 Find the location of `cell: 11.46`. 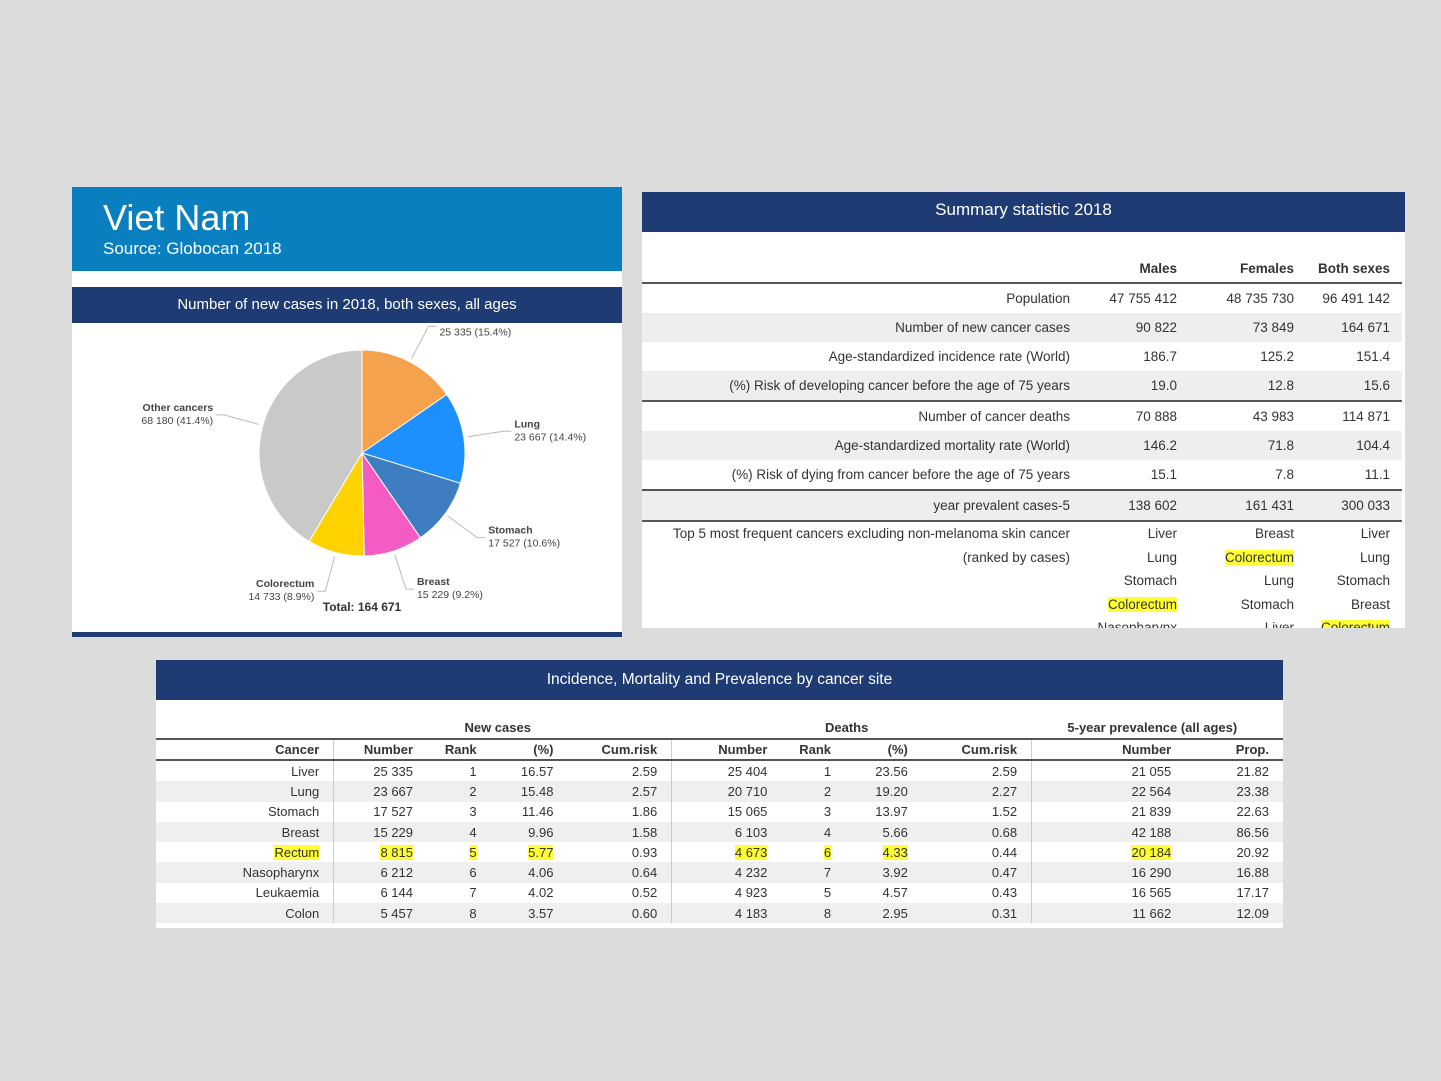

cell: 11.46 is located at coordinates (529, 812).